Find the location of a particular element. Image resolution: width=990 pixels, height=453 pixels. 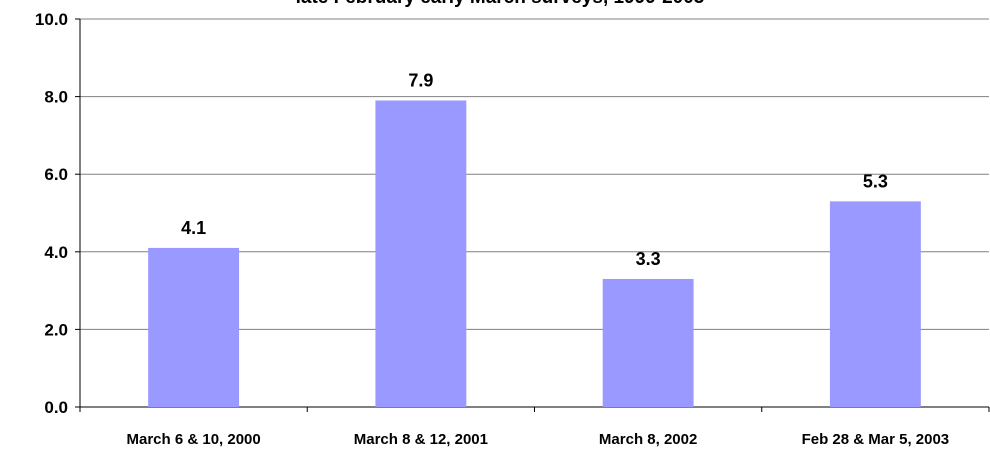

x-tick-label: Feb 28 & Mar 5, 2003 is located at coordinates (876, 439).